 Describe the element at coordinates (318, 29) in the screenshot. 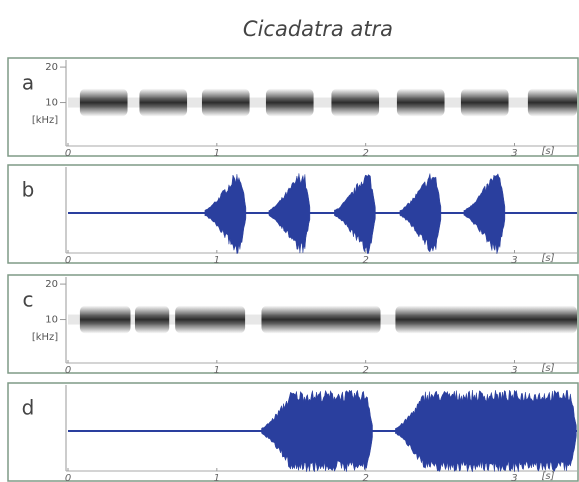

I see `figure-title: Cicadatra atra` at that location.